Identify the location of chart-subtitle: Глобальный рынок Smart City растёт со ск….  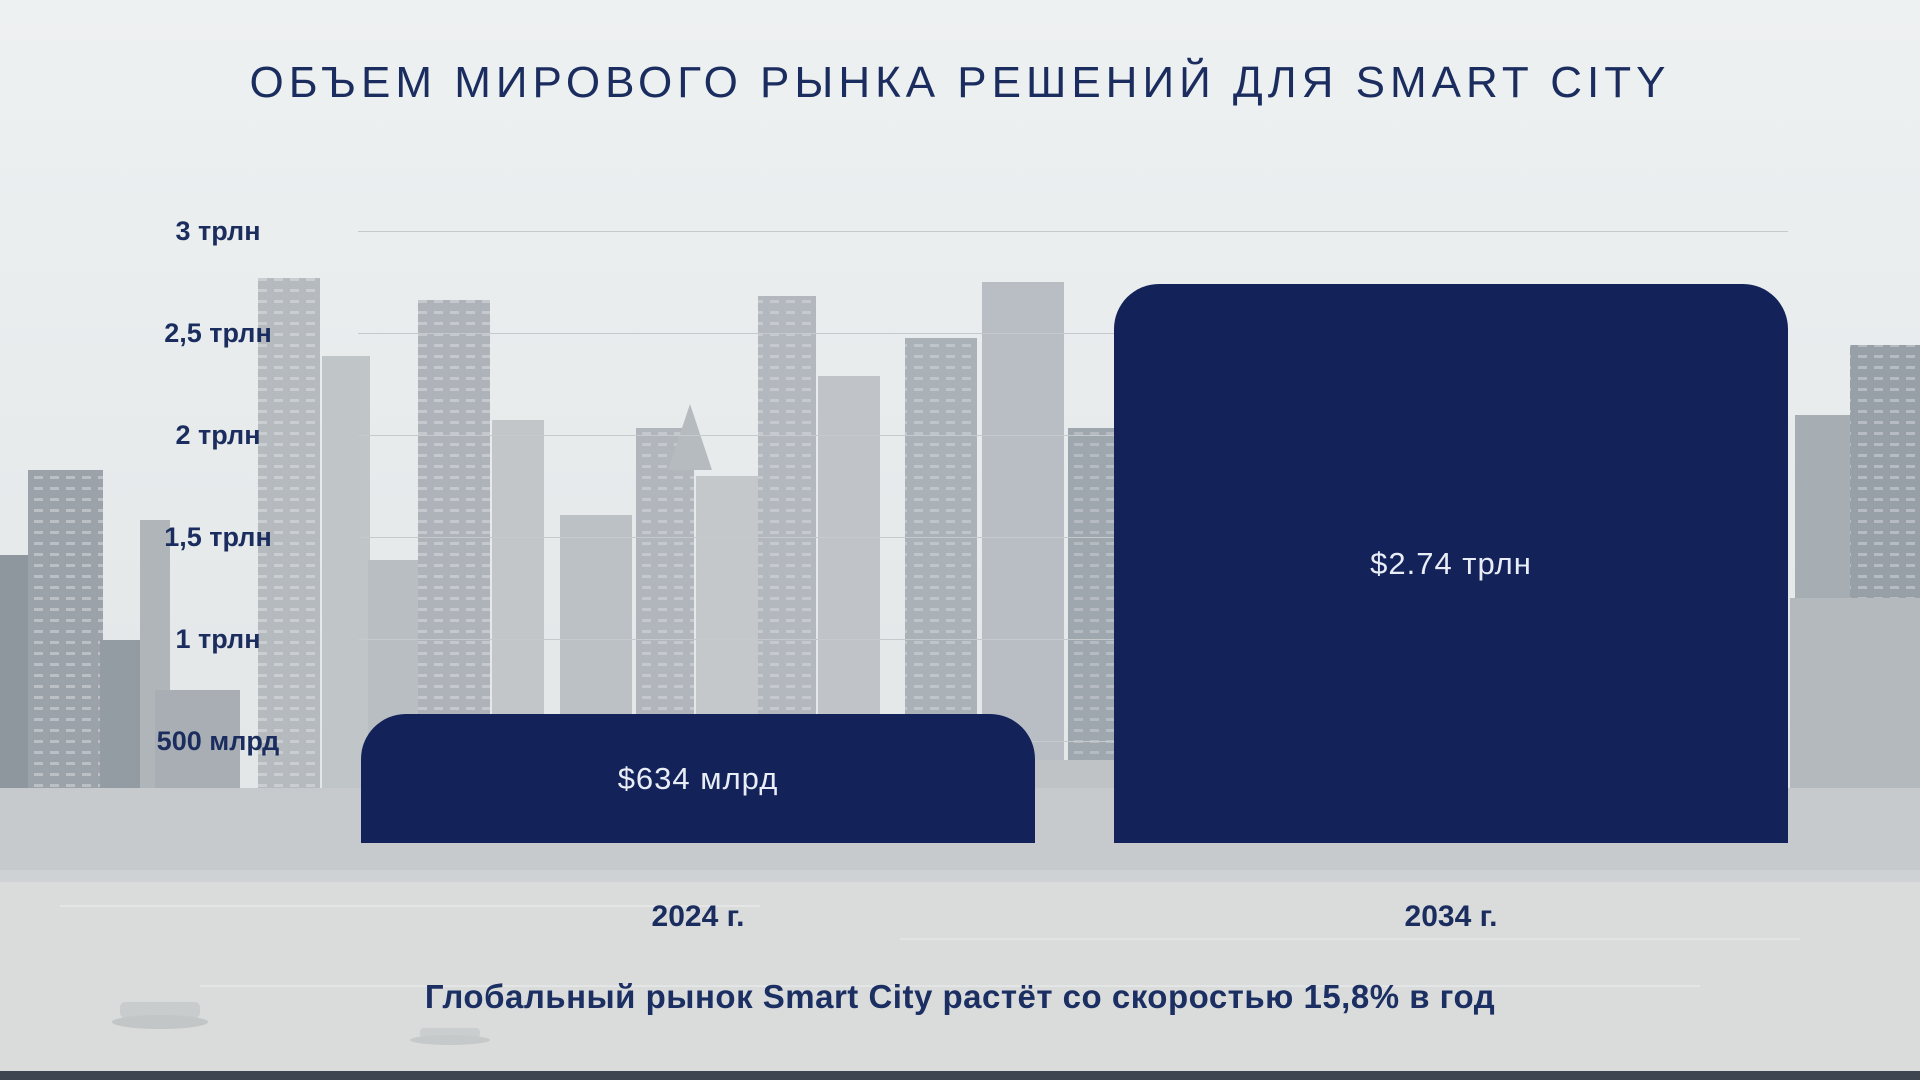
(960, 996).